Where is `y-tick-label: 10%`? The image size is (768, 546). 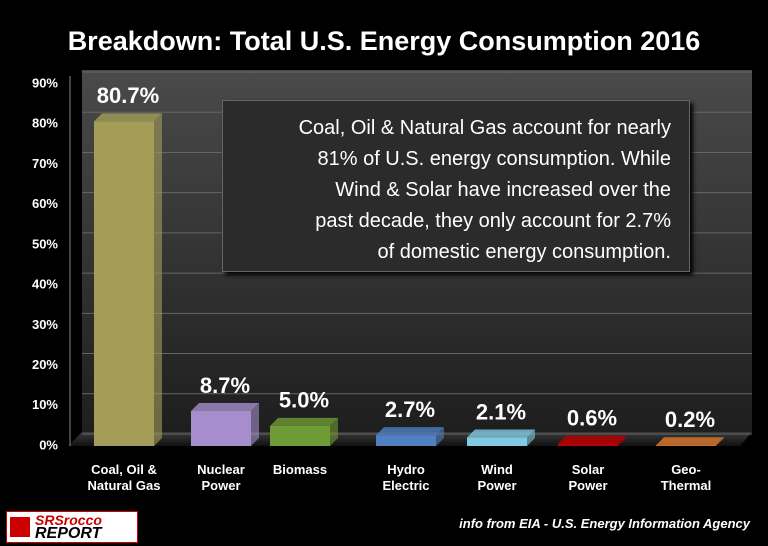
y-tick-label: 10% is located at coordinates (45, 404).